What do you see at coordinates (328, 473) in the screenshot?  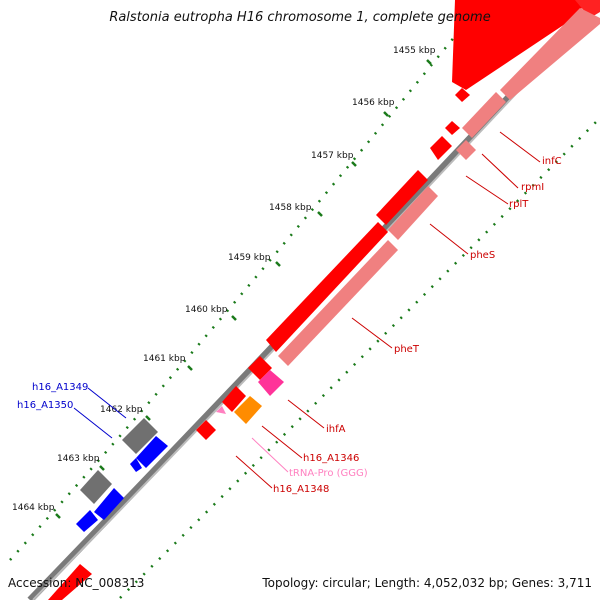 I see `gene-label-trna-pro: tRNA-Pro (GGG)` at bounding box center [328, 473].